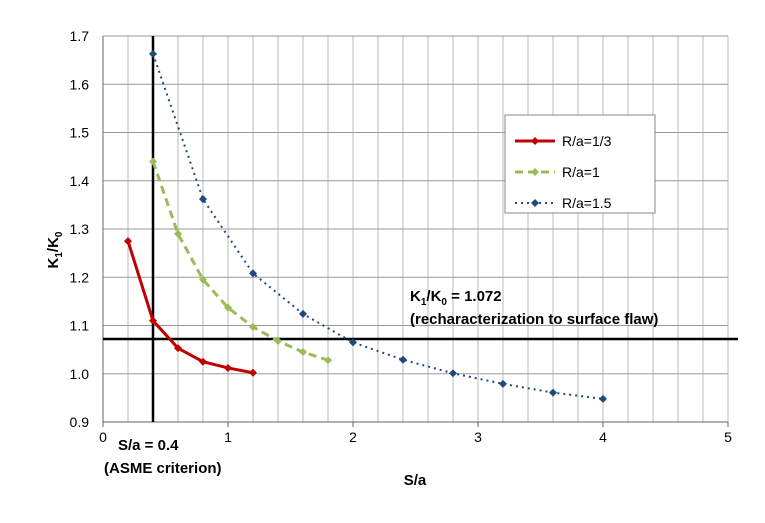 Image resolution: width=765 pixels, height=523 pixels. Describe the element at coordinates (456, 298) in the screenshot. I see `hline-annotation: K1/K0 = 1.072` at that location.